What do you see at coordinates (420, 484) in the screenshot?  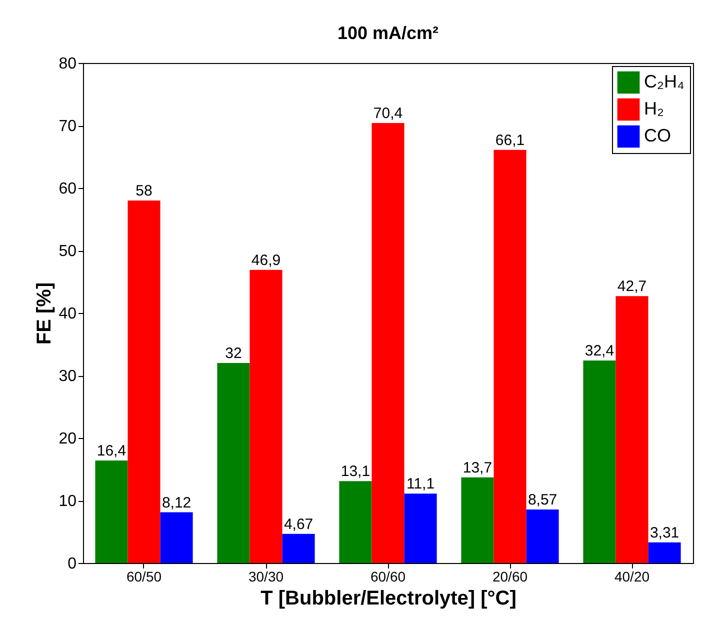 I see `data-label: 11,1` at bounding box center [420, 484].